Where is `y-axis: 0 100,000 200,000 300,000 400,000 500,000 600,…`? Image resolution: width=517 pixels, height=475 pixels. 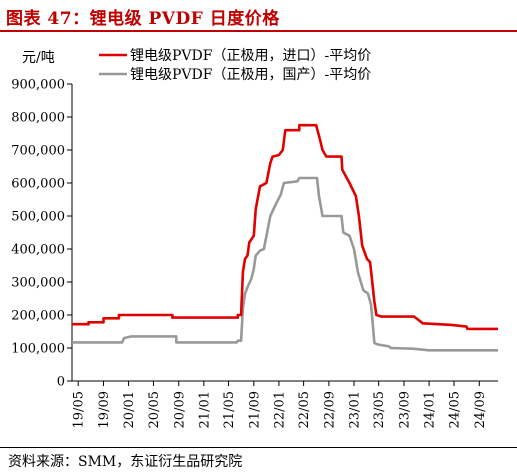 y-axis: 0 100,000 200,000 300,000 400,000 500,000 600,… is located at coordinates (42, 234).